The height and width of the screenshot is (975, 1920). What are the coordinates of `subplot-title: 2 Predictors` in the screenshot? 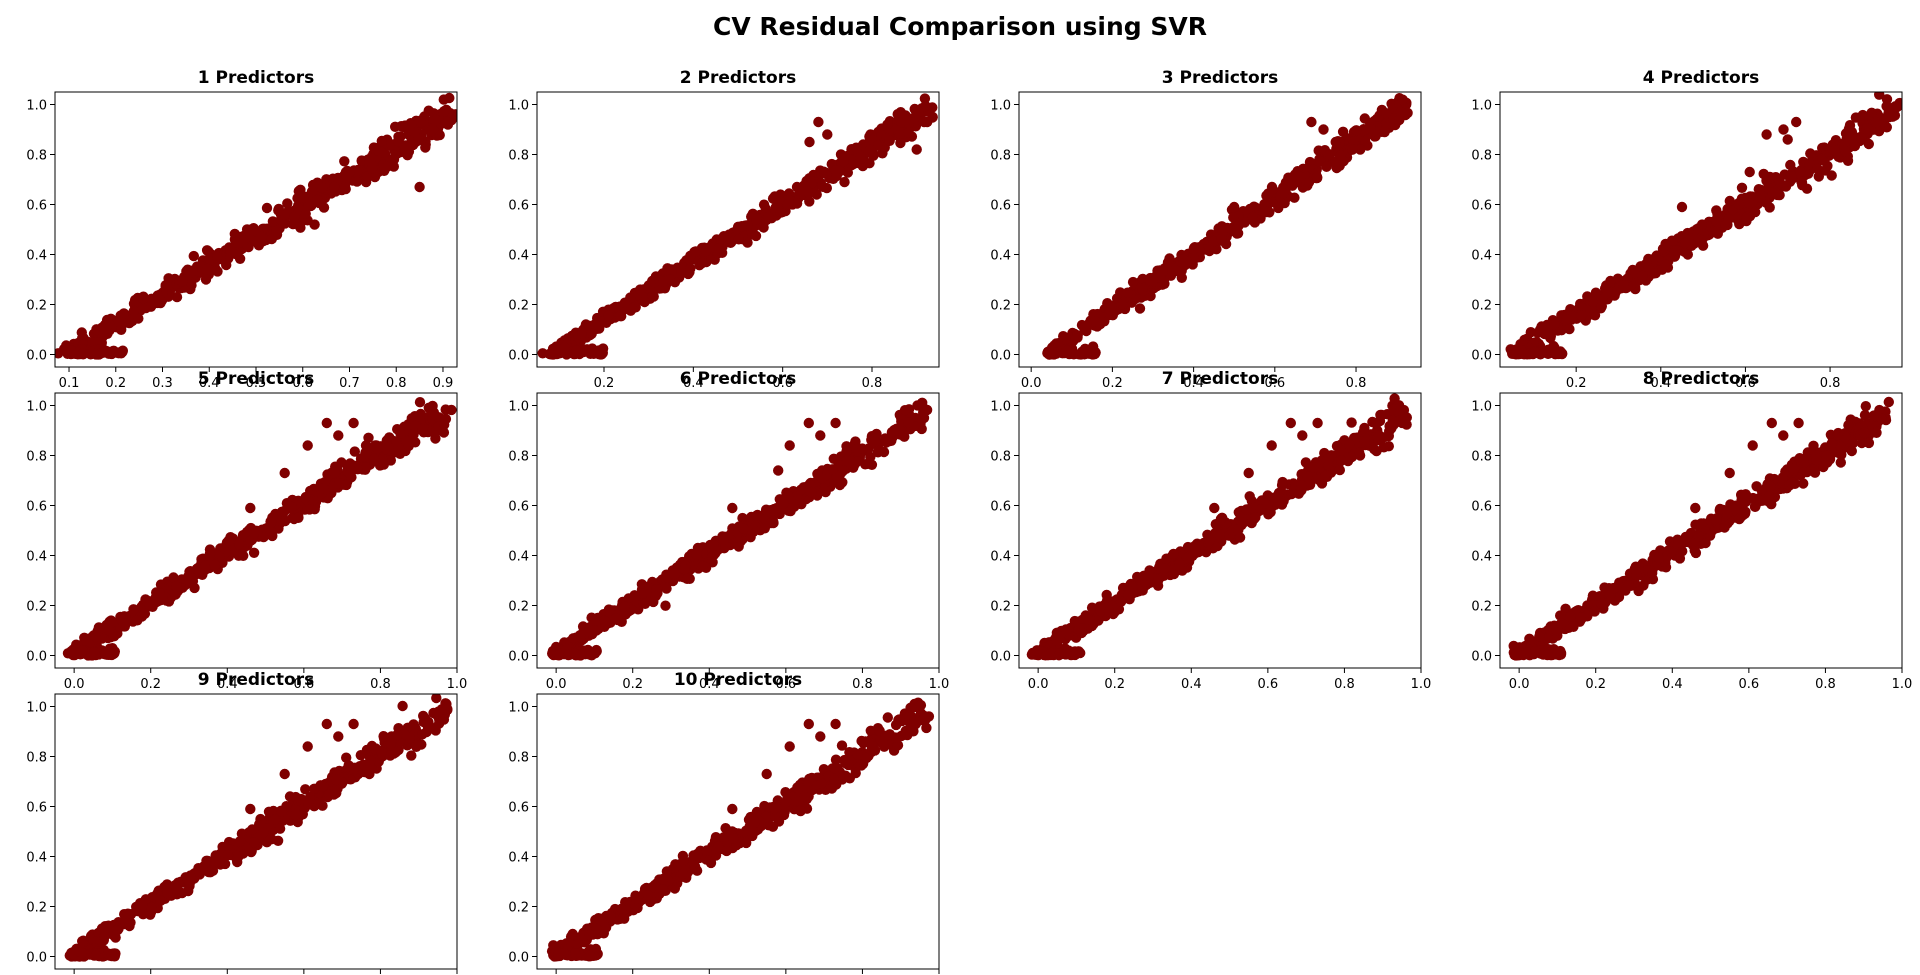 It's located at (738, 78).